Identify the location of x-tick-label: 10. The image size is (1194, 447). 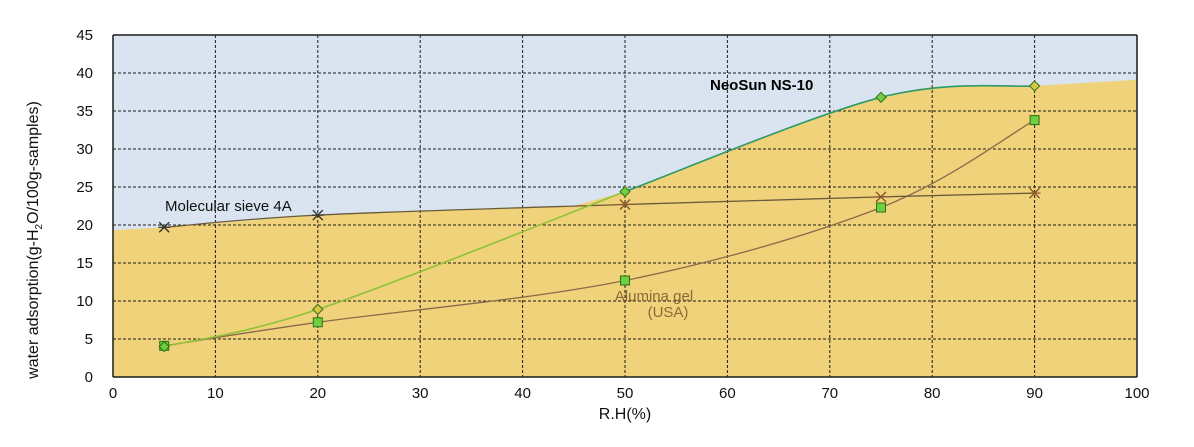
(215, 393).